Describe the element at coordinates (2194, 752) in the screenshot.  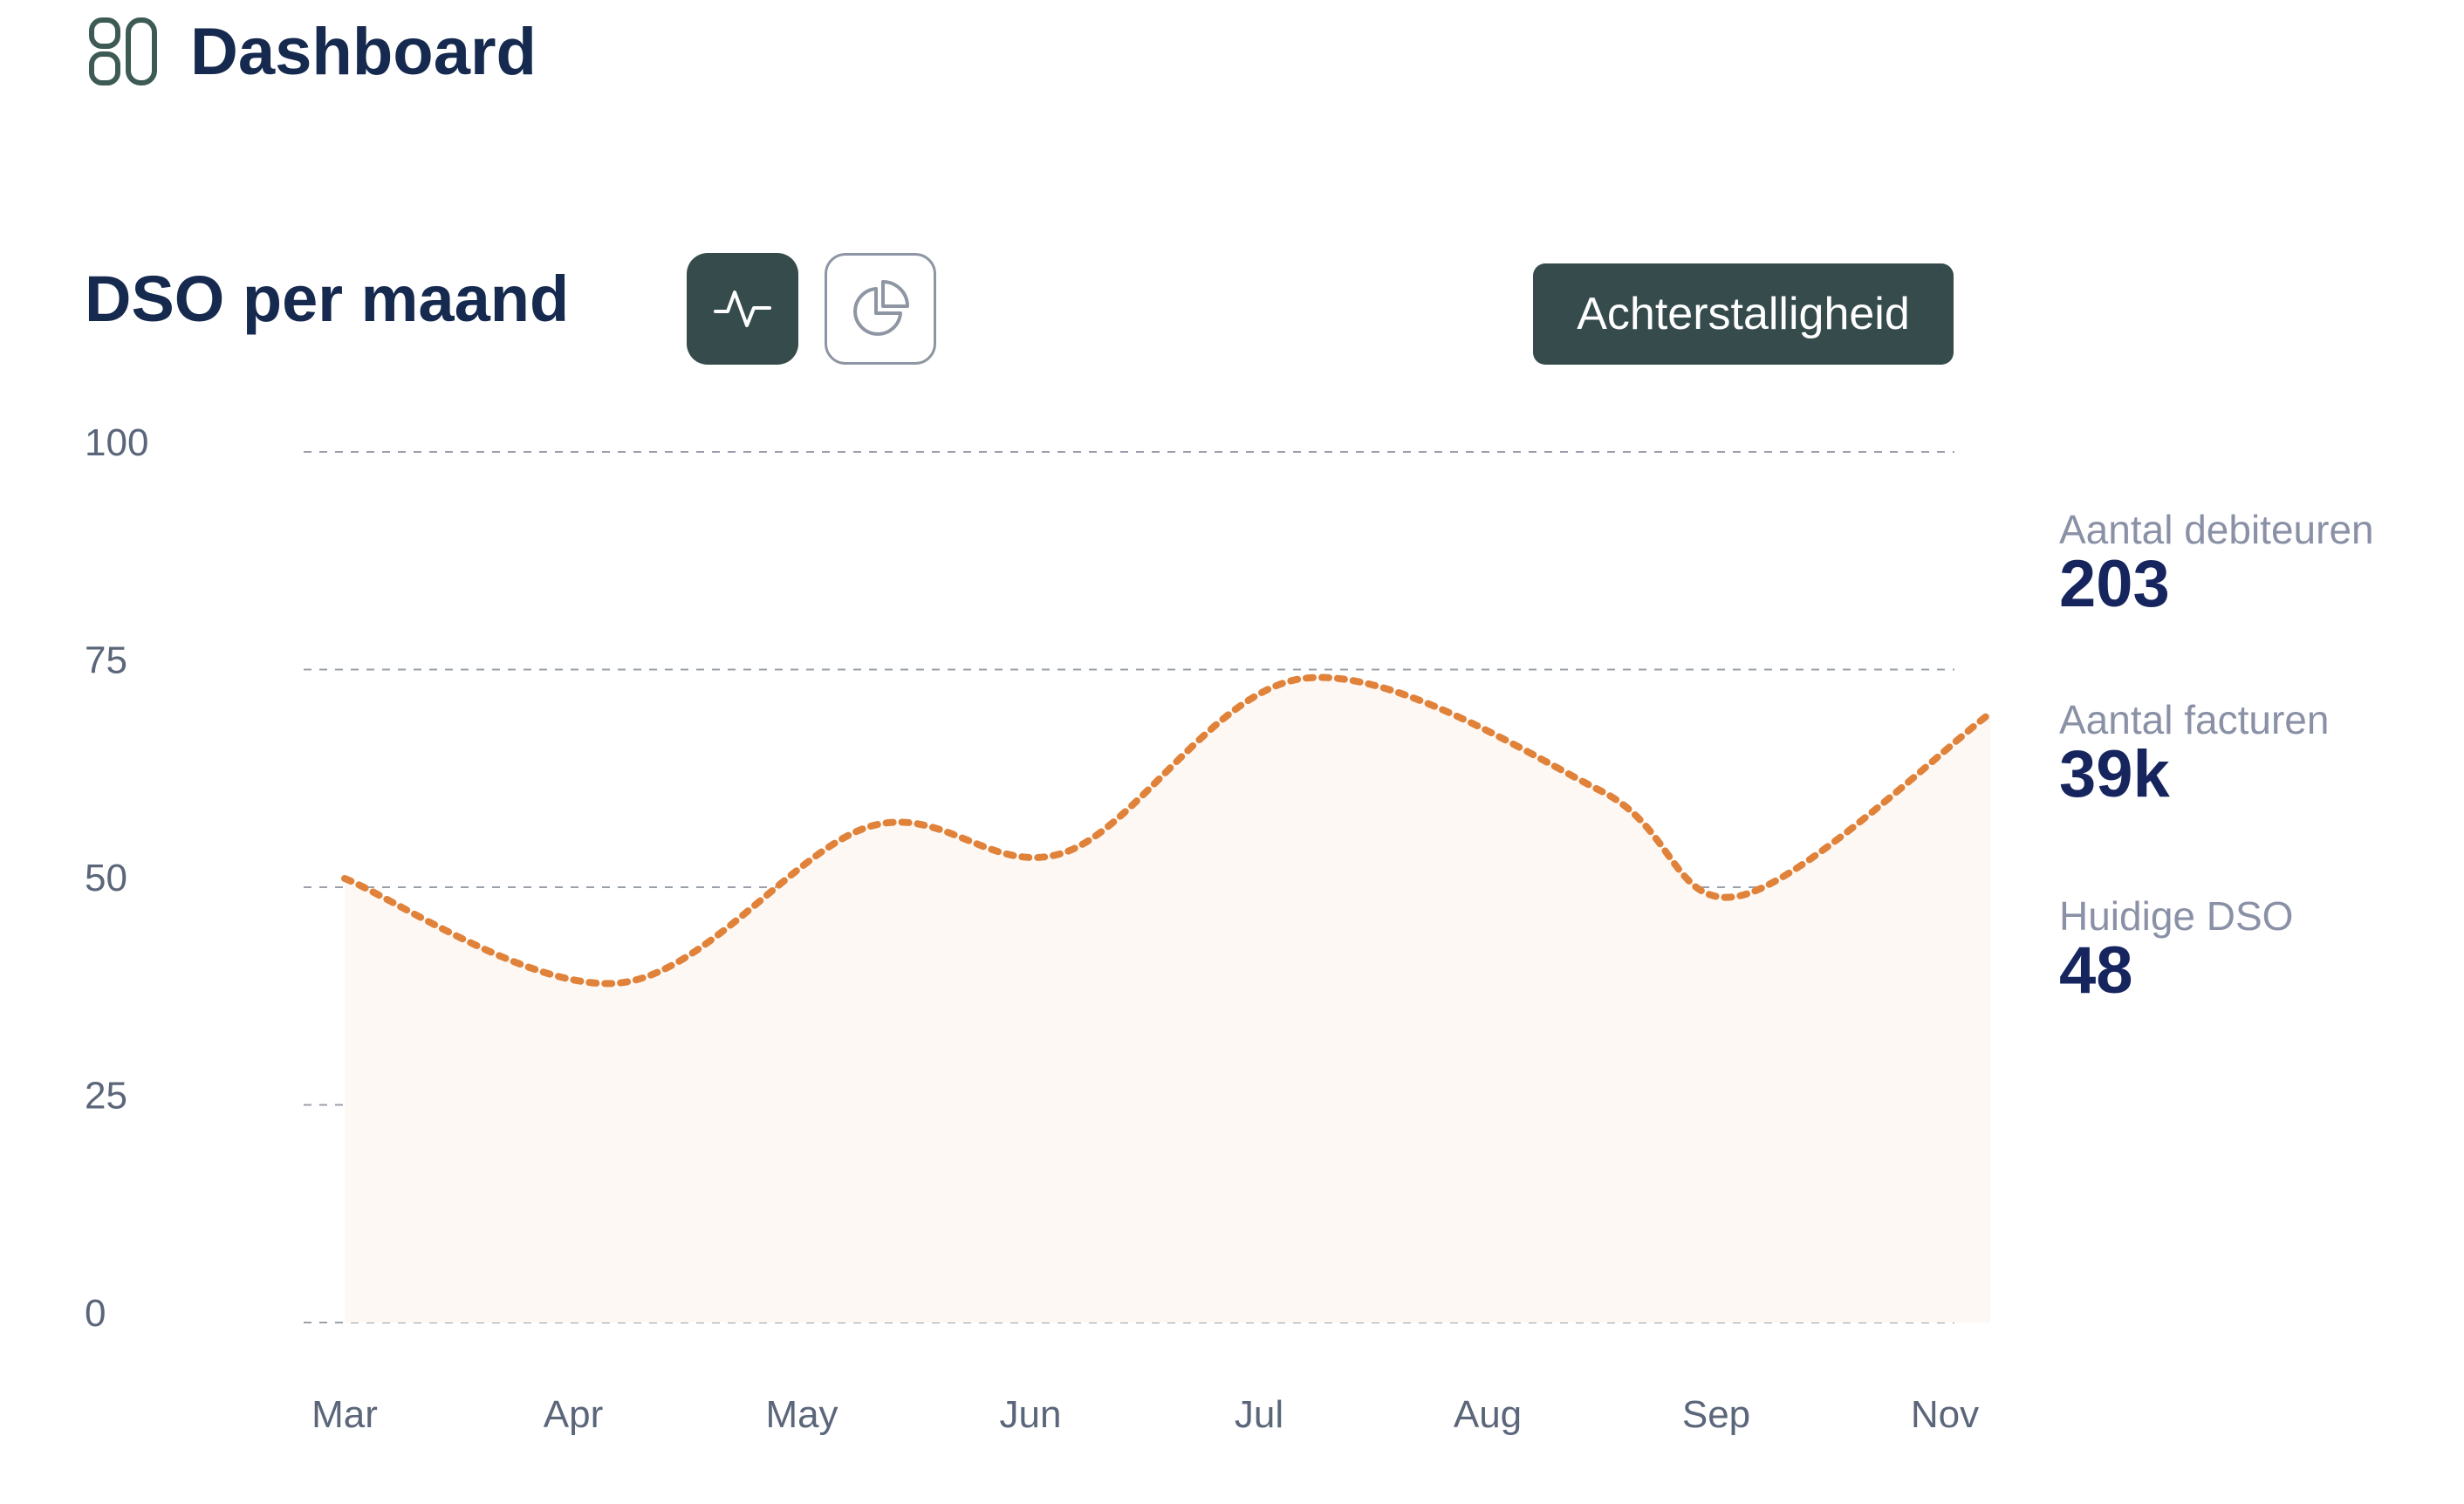
I see `stat-facturen: Aantal facturen 39k` at that location.